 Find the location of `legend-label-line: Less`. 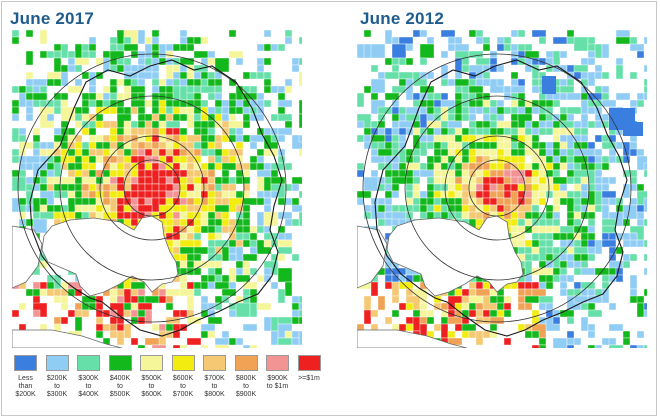

legend-label-line: Less is located at coordinates (25, 378).